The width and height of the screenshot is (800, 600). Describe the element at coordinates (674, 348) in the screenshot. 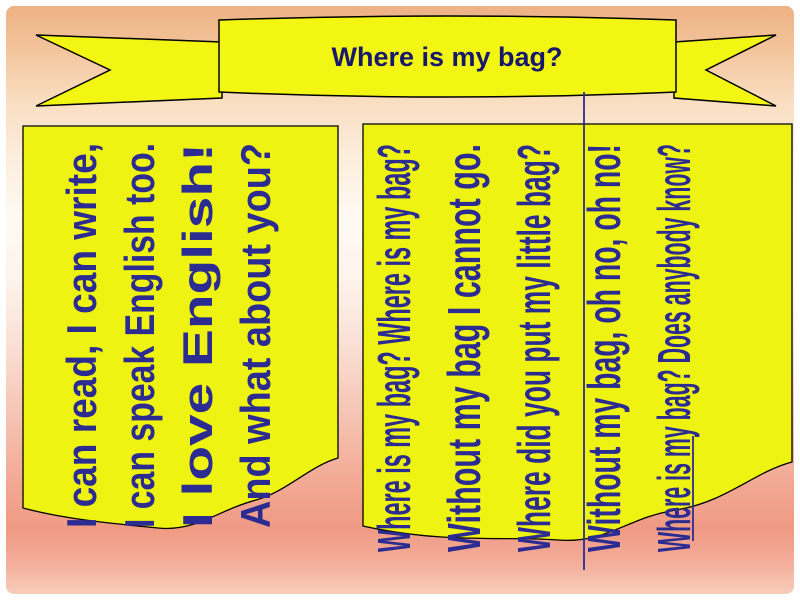

I see `right-poem-line-5: Where is my bag? Does anybody know?` at that location.